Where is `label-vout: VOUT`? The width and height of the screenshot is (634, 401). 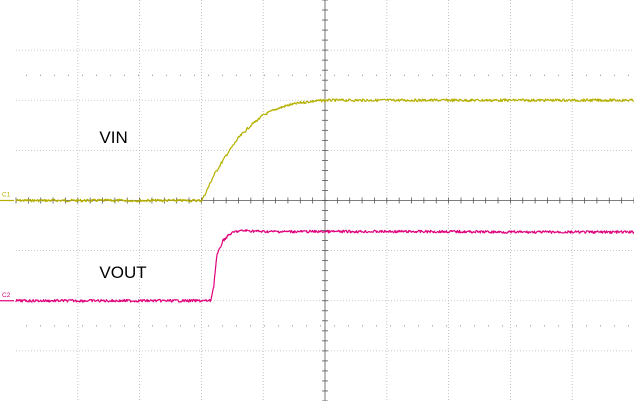 label-vout: VOUT is located at coordinates (122, 272).